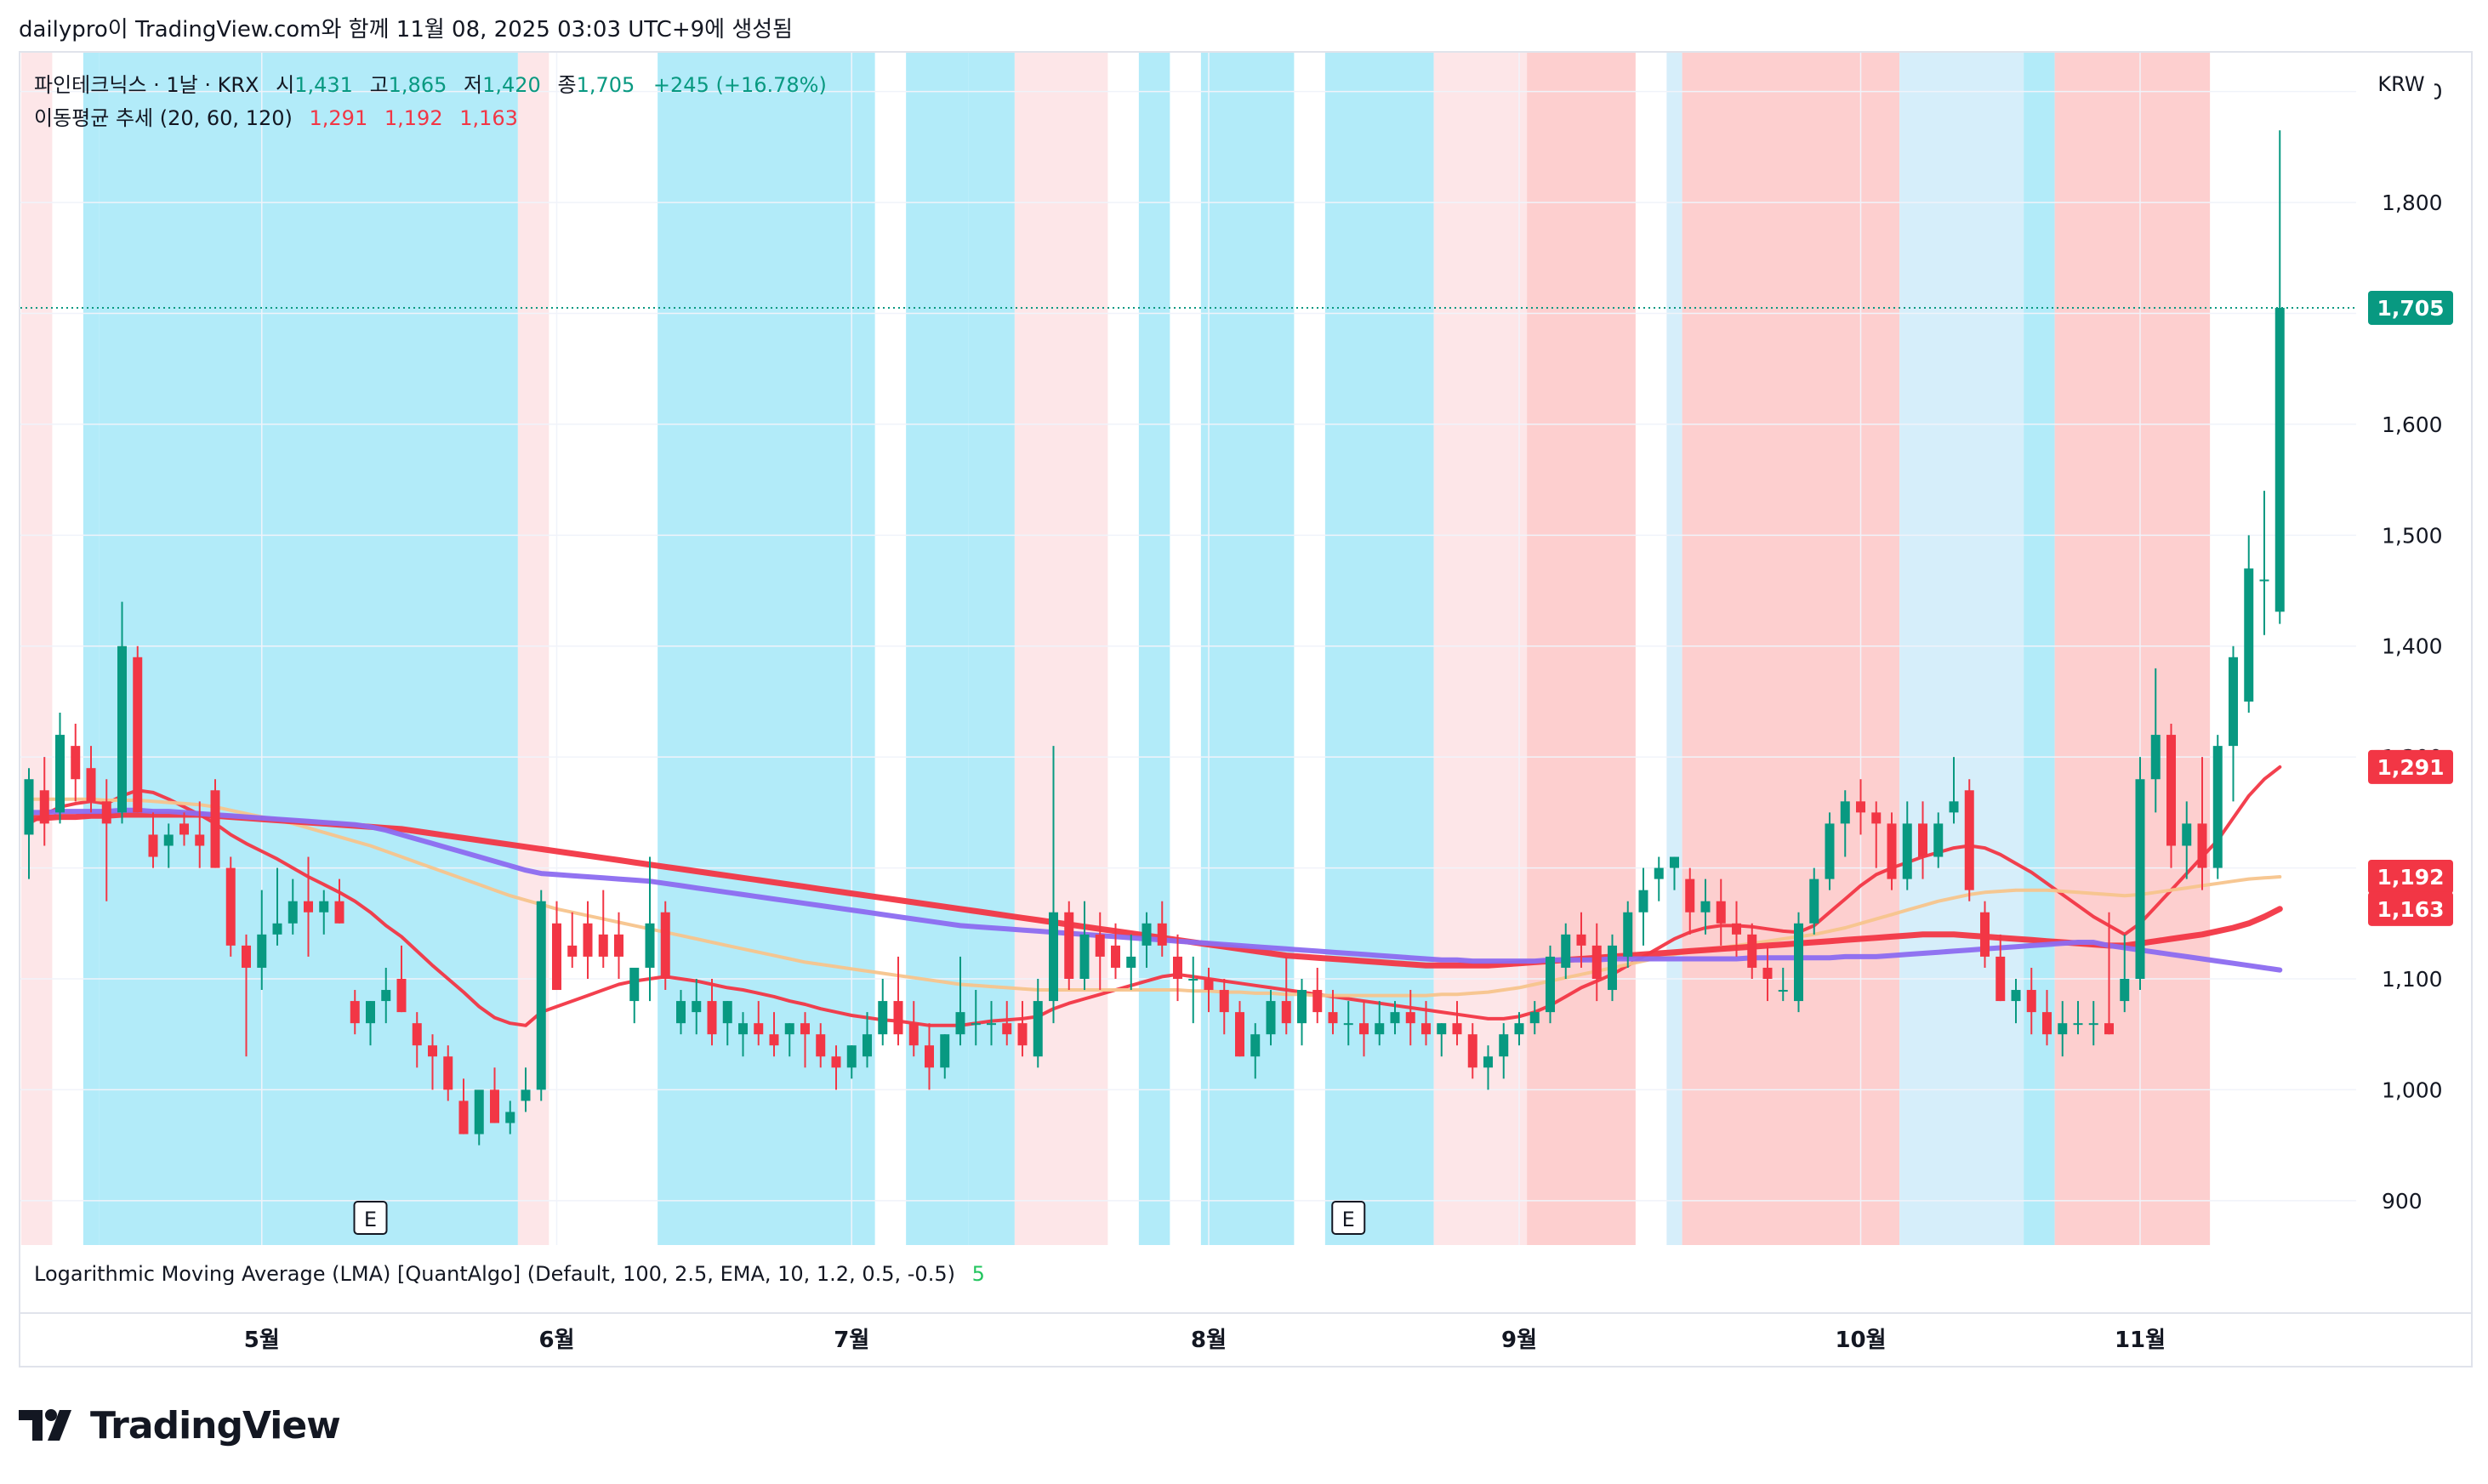  What do you see at coordinates (276, 116) in the screenshot?
I see `ma-legend: 이동평균 추세 (20, 60, 120) 1,291 1,192 1,163` at bounding box center [276, 116].